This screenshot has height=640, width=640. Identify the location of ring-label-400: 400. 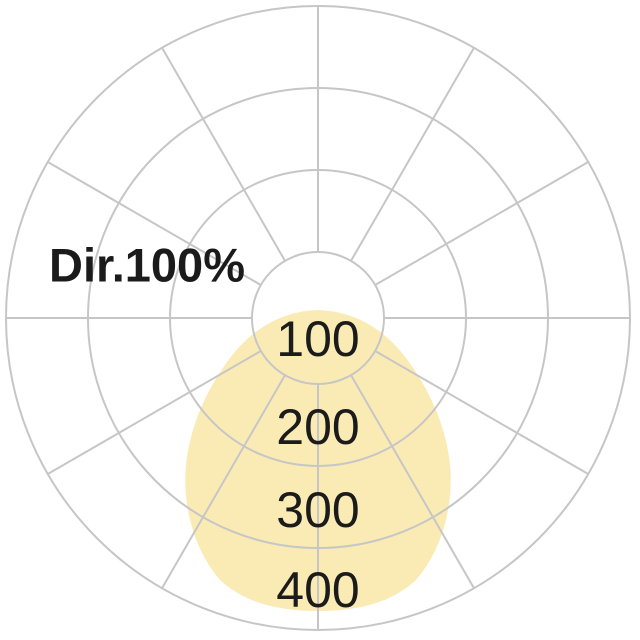
(318, 590).